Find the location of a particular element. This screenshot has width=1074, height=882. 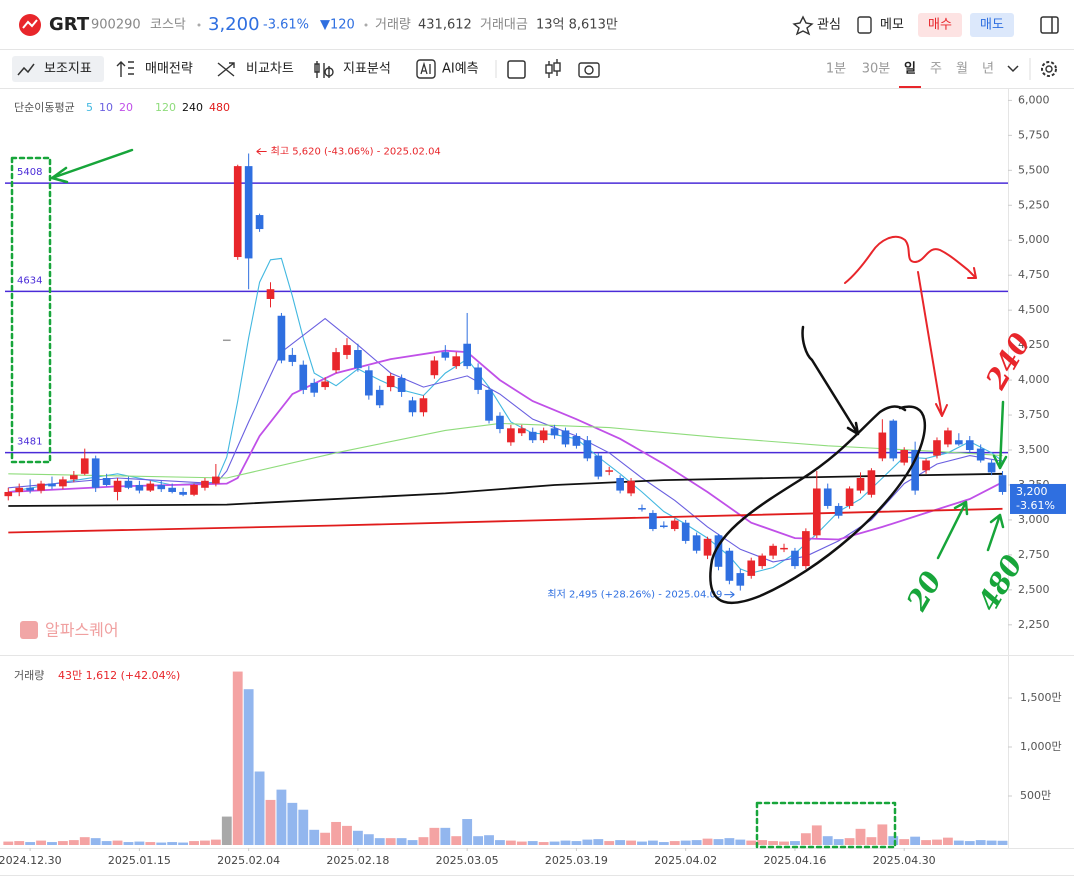

buy-button-bg is located at coordinates (940, 25).